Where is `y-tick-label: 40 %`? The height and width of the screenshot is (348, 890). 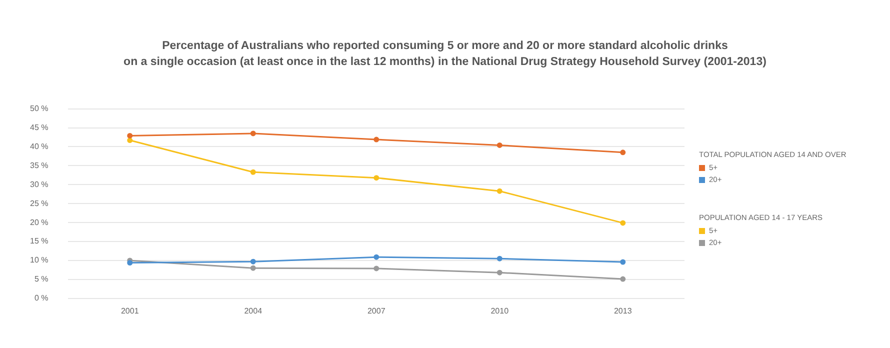
y-tick-label: 40 % is located at coordinates (39, 146).